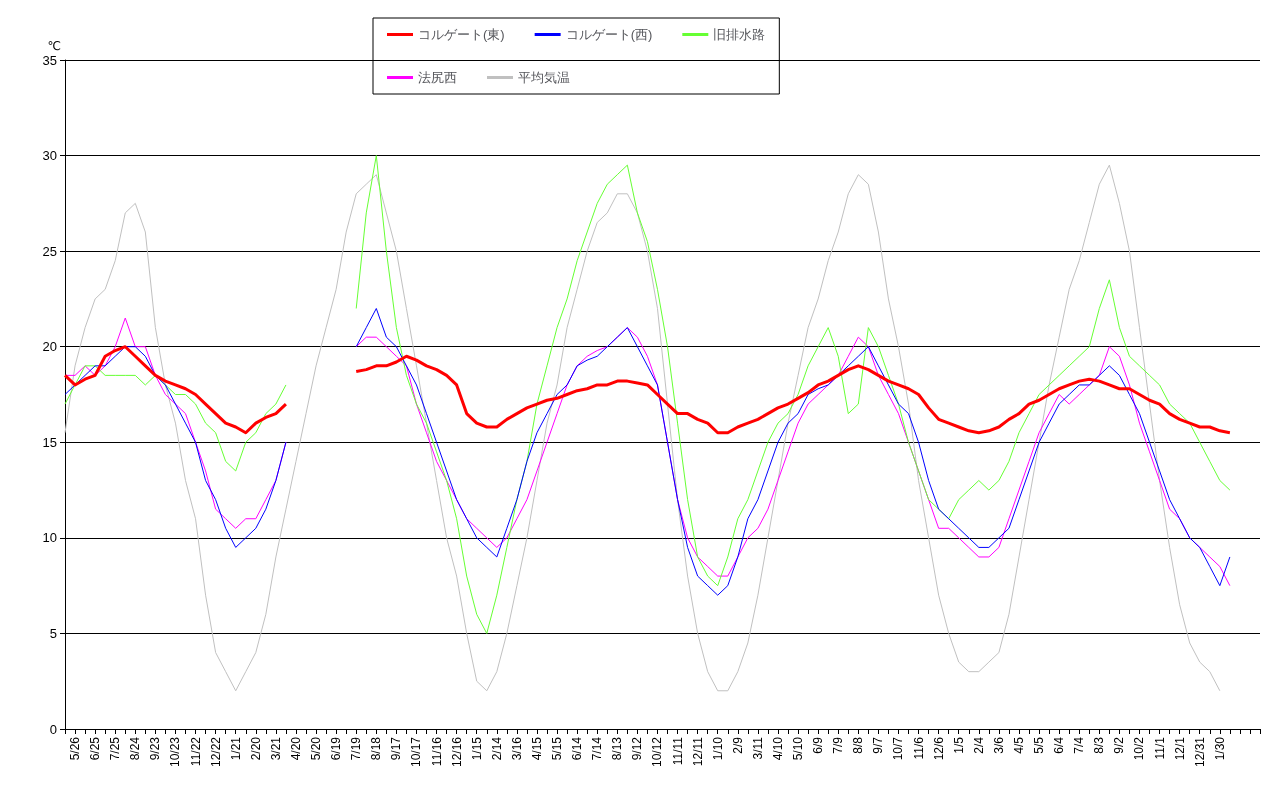  What do you see at coordinates (376, 748) in the screenshot?
I see `x-tick-label: 8/18` at bounding box center [376, 748].